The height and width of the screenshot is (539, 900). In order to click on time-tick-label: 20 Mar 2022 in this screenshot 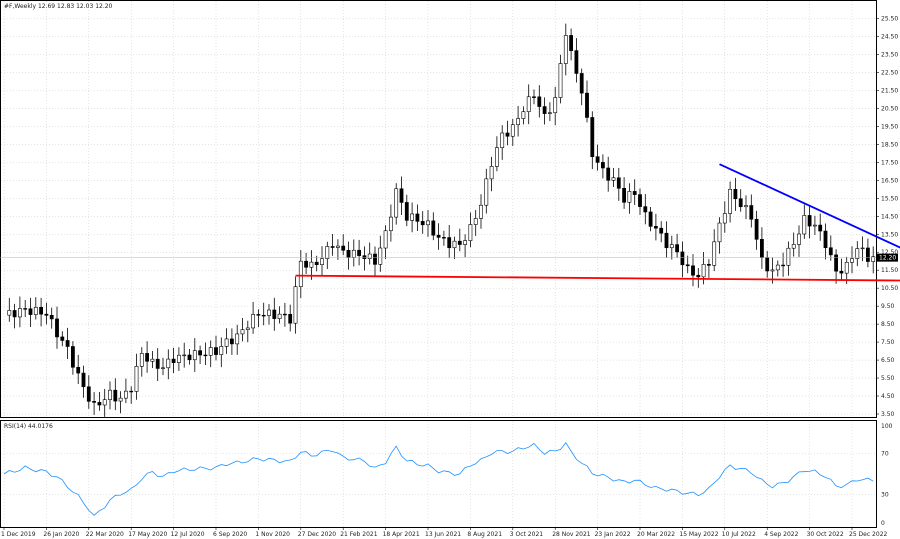, I will do `click(656, 534)`.